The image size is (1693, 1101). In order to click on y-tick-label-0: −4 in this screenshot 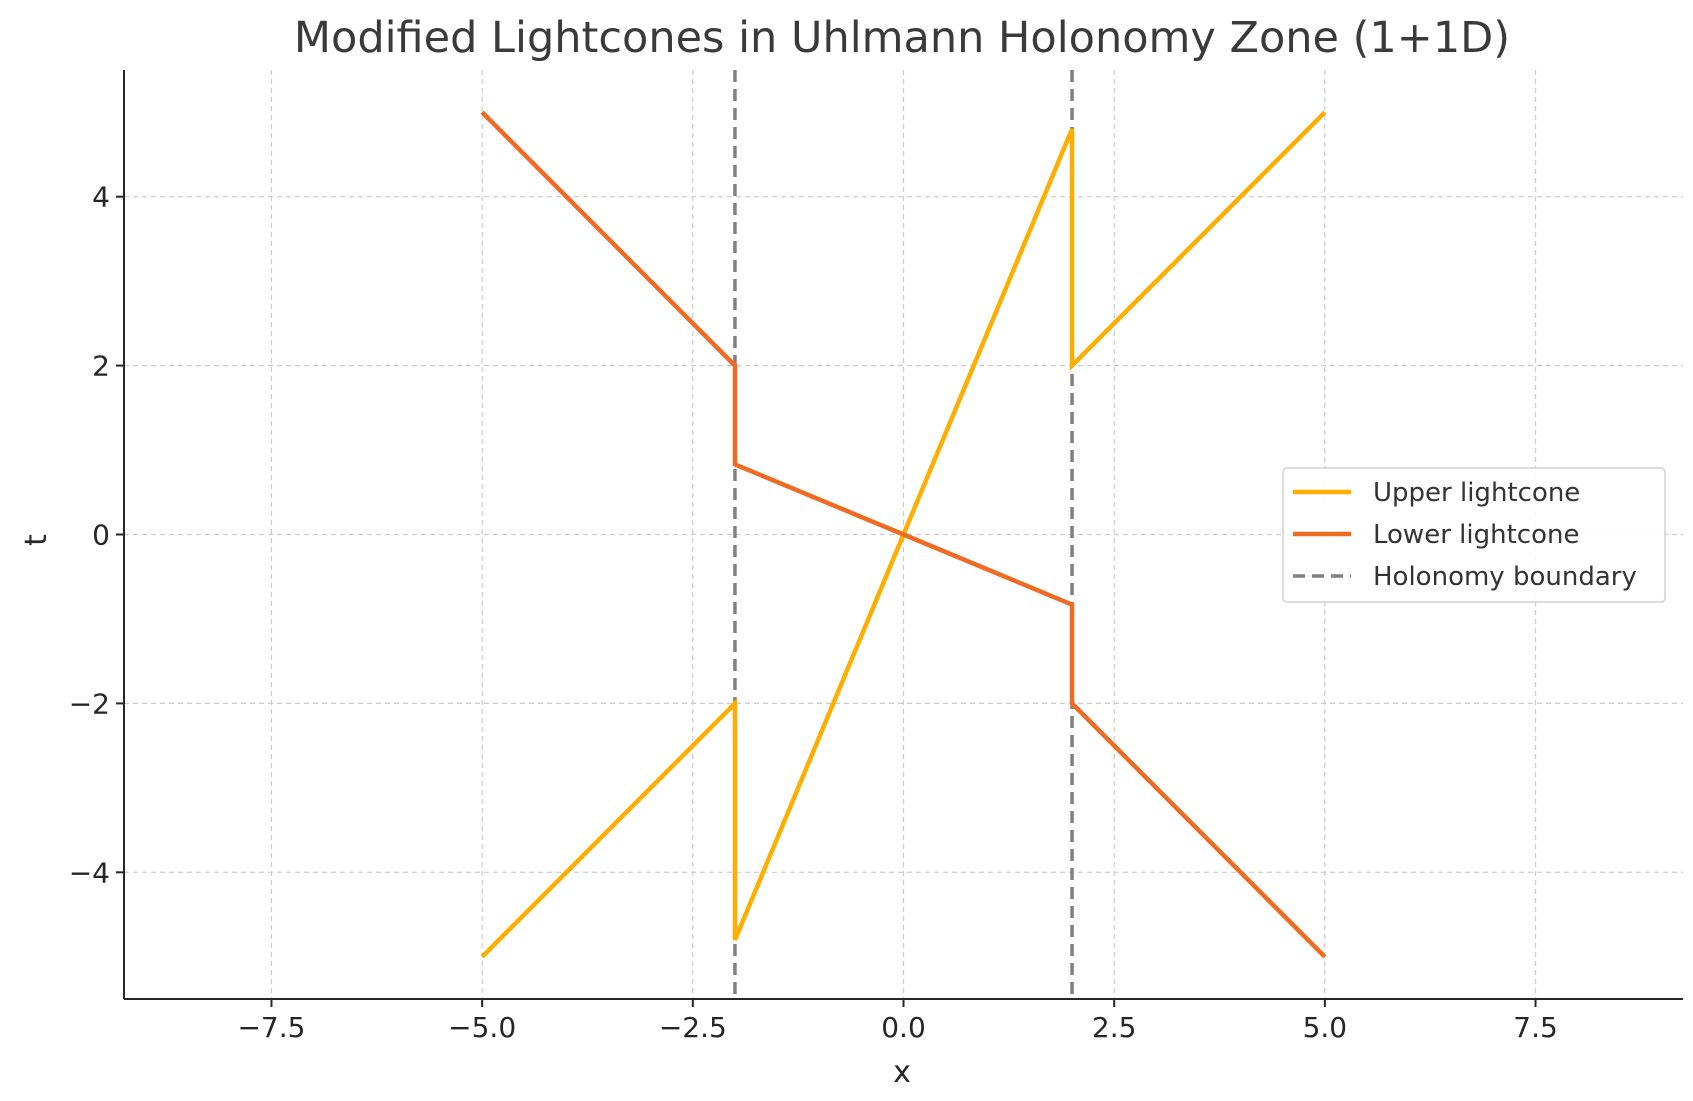, I will do `click(89, 872)`.